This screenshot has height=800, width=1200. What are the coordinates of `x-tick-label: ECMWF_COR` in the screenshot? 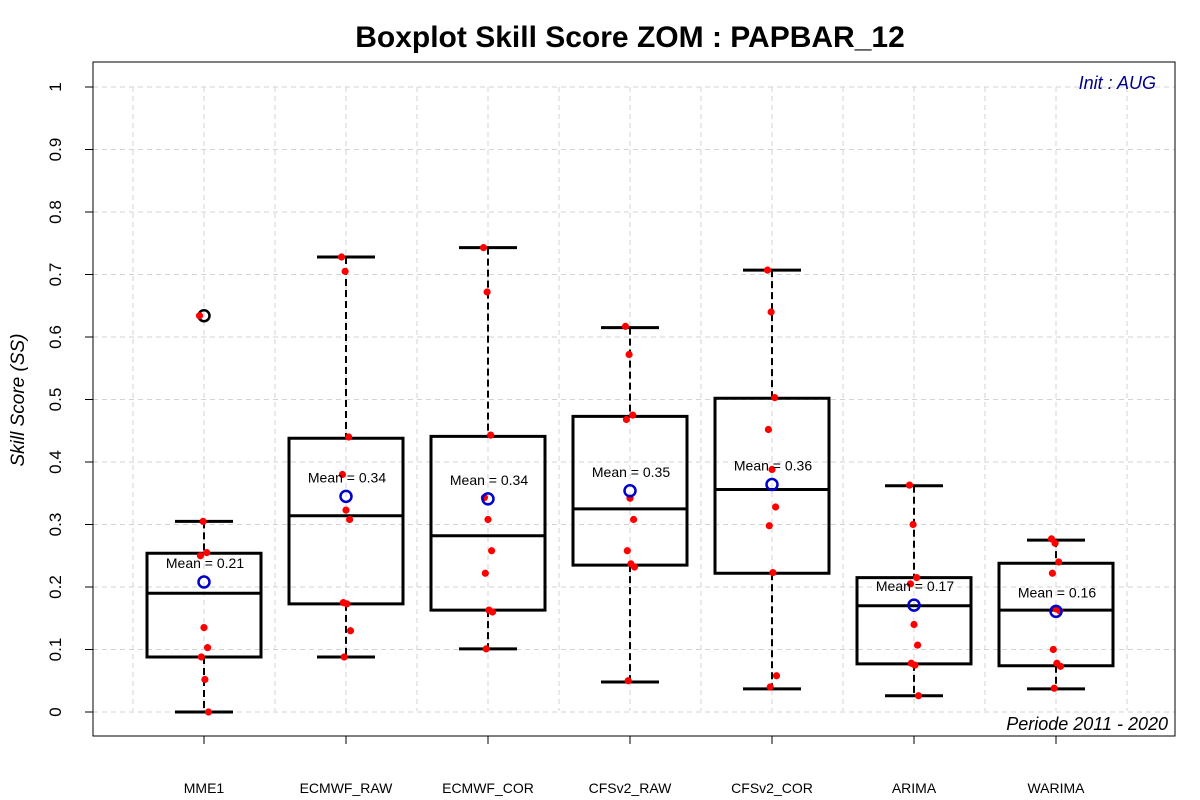 It's located at (488, 788).